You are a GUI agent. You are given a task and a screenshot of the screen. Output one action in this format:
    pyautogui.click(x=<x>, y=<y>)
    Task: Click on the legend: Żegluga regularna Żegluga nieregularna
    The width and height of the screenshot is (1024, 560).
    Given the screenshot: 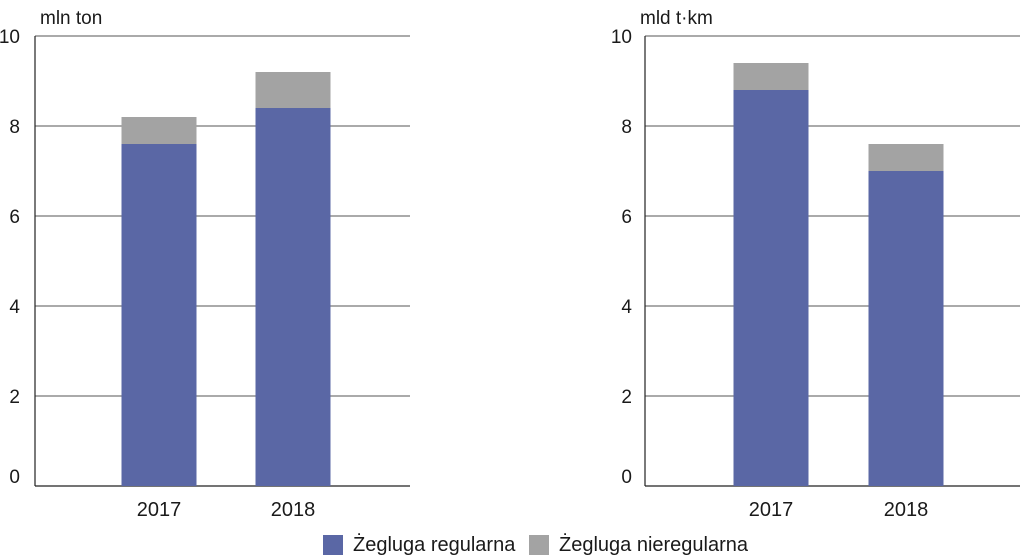 What is the action you would take?
    pyautogui.click(x=512, y=545)
    